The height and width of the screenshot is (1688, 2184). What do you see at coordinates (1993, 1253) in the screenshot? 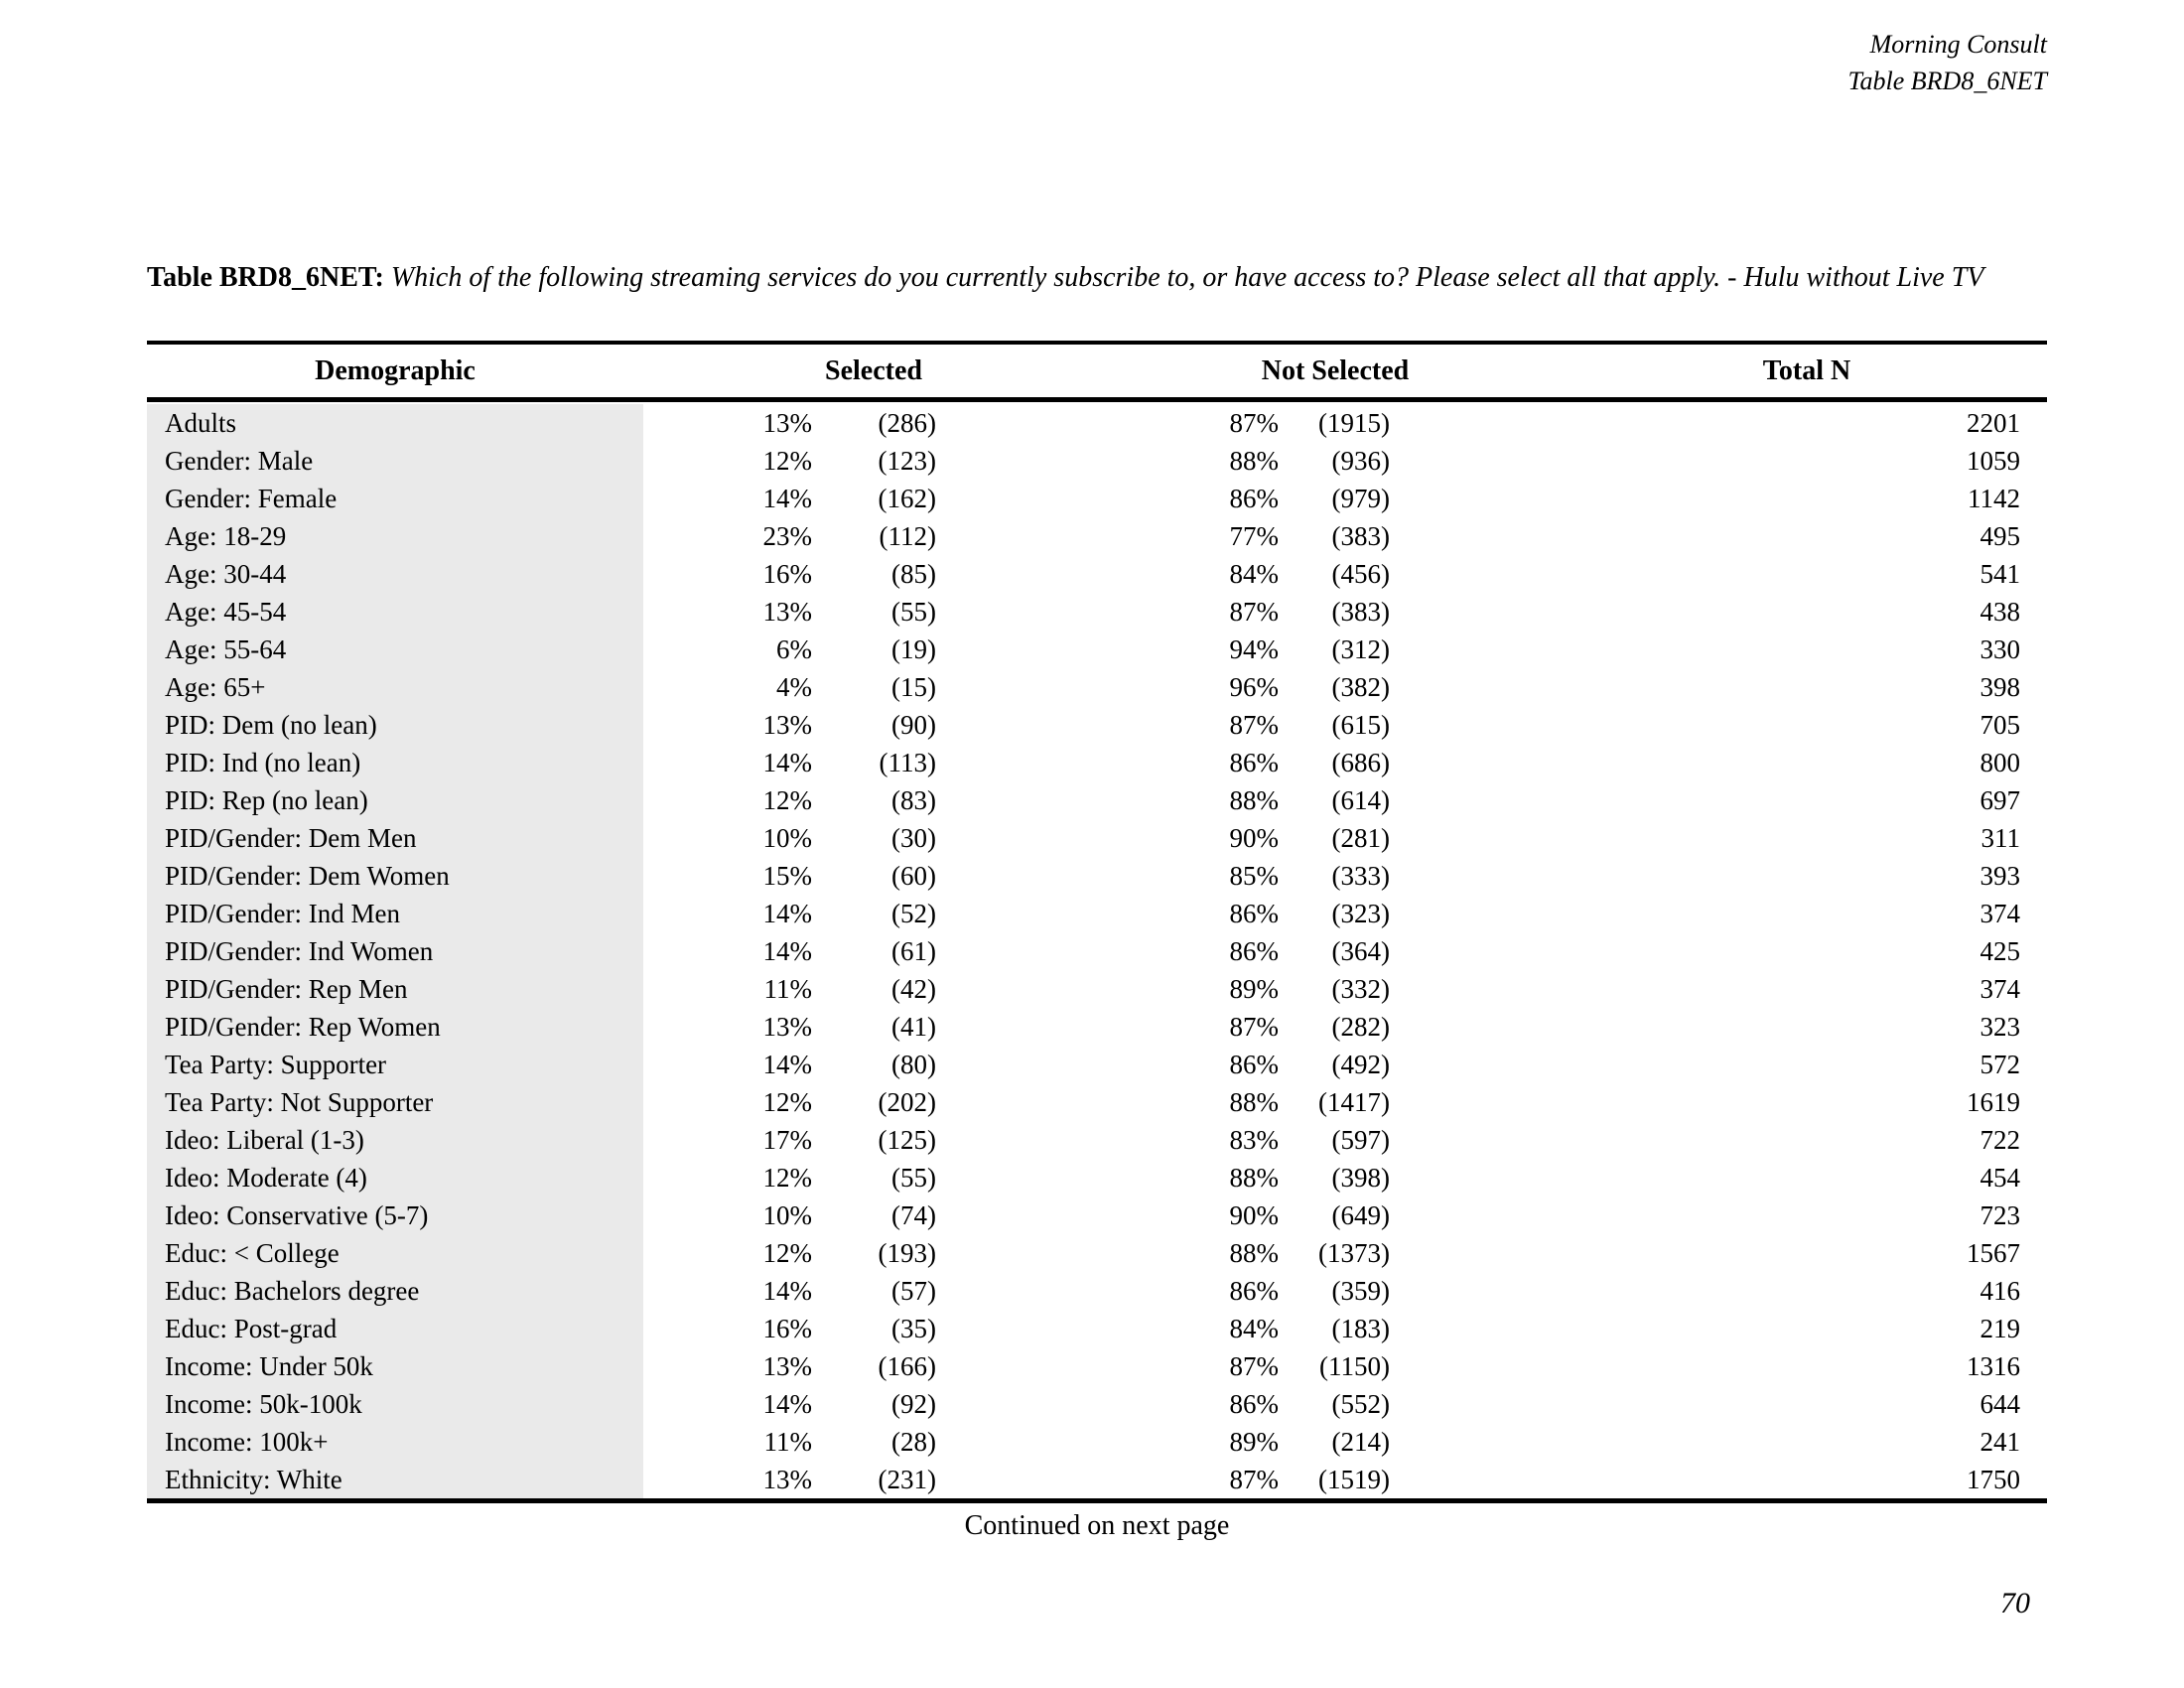
I see `total-n-cell: 1567` at bounding box center [1993, 1253].